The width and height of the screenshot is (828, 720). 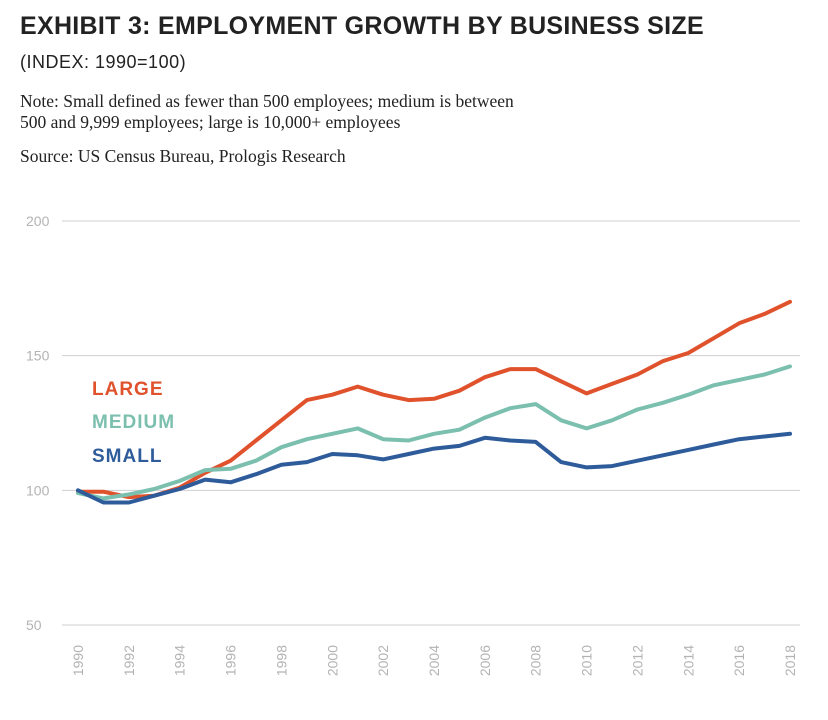 What do you see at coordinates (38, 221) in the screenshot?
I see `y-tick-label: 200` at bounding box center [38, 221].